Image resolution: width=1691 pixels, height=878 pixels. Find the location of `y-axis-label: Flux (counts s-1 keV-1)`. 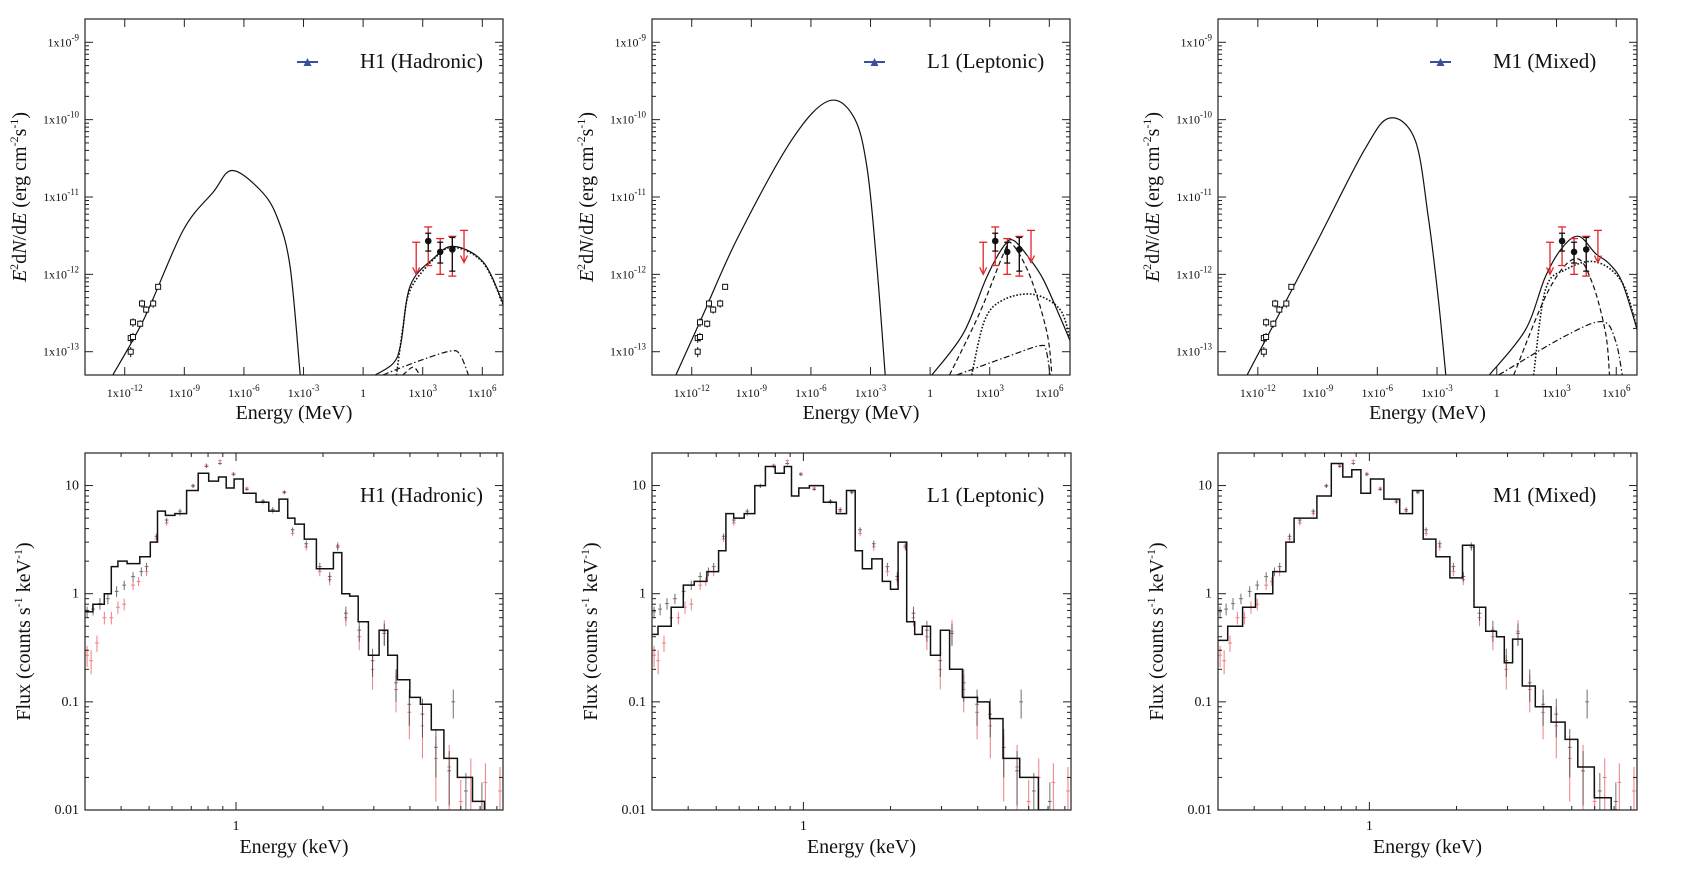

y-axis-label: Flux (counts s-1 keV-1) is located at coordinates (590, 631).